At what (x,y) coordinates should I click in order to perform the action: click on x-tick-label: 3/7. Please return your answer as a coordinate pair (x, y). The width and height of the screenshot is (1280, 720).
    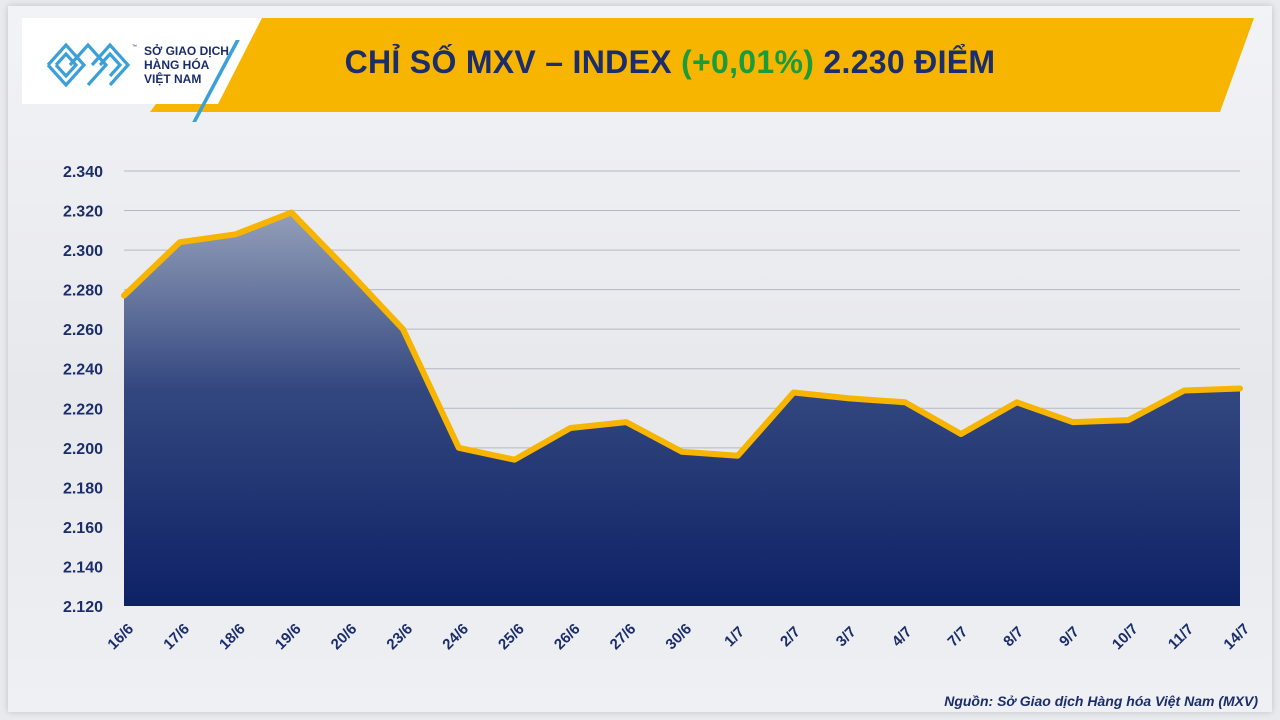
    Looking at the image, I should click on (846, 636).